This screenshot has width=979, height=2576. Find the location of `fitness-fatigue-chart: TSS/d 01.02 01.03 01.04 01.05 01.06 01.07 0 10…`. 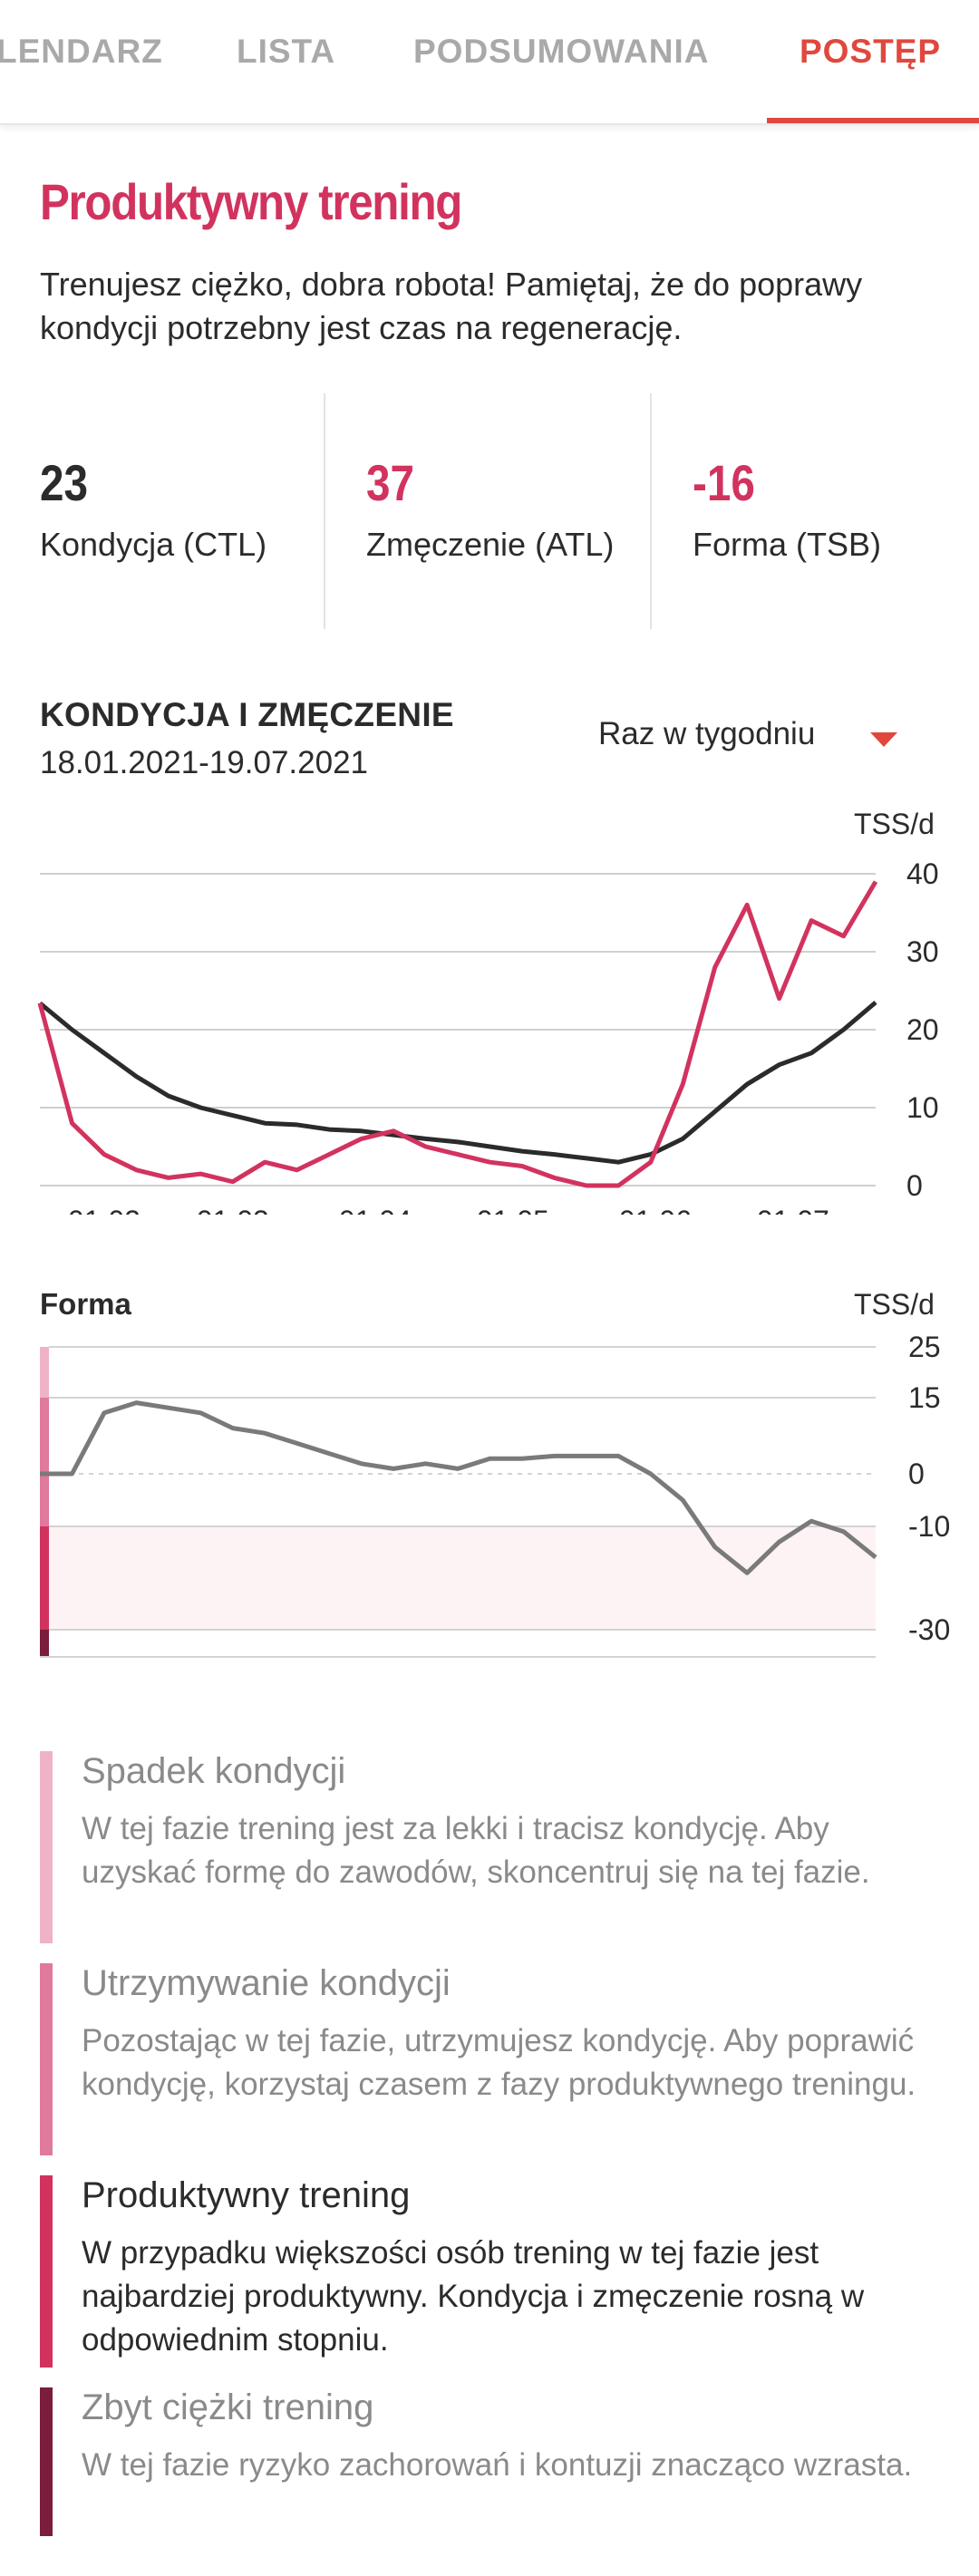

fitness-fatigue-chart: TSS/d 01.02 01.03 01.04 01.05 01.06 01.07 0 10… is located at coordinates (488, 1011).